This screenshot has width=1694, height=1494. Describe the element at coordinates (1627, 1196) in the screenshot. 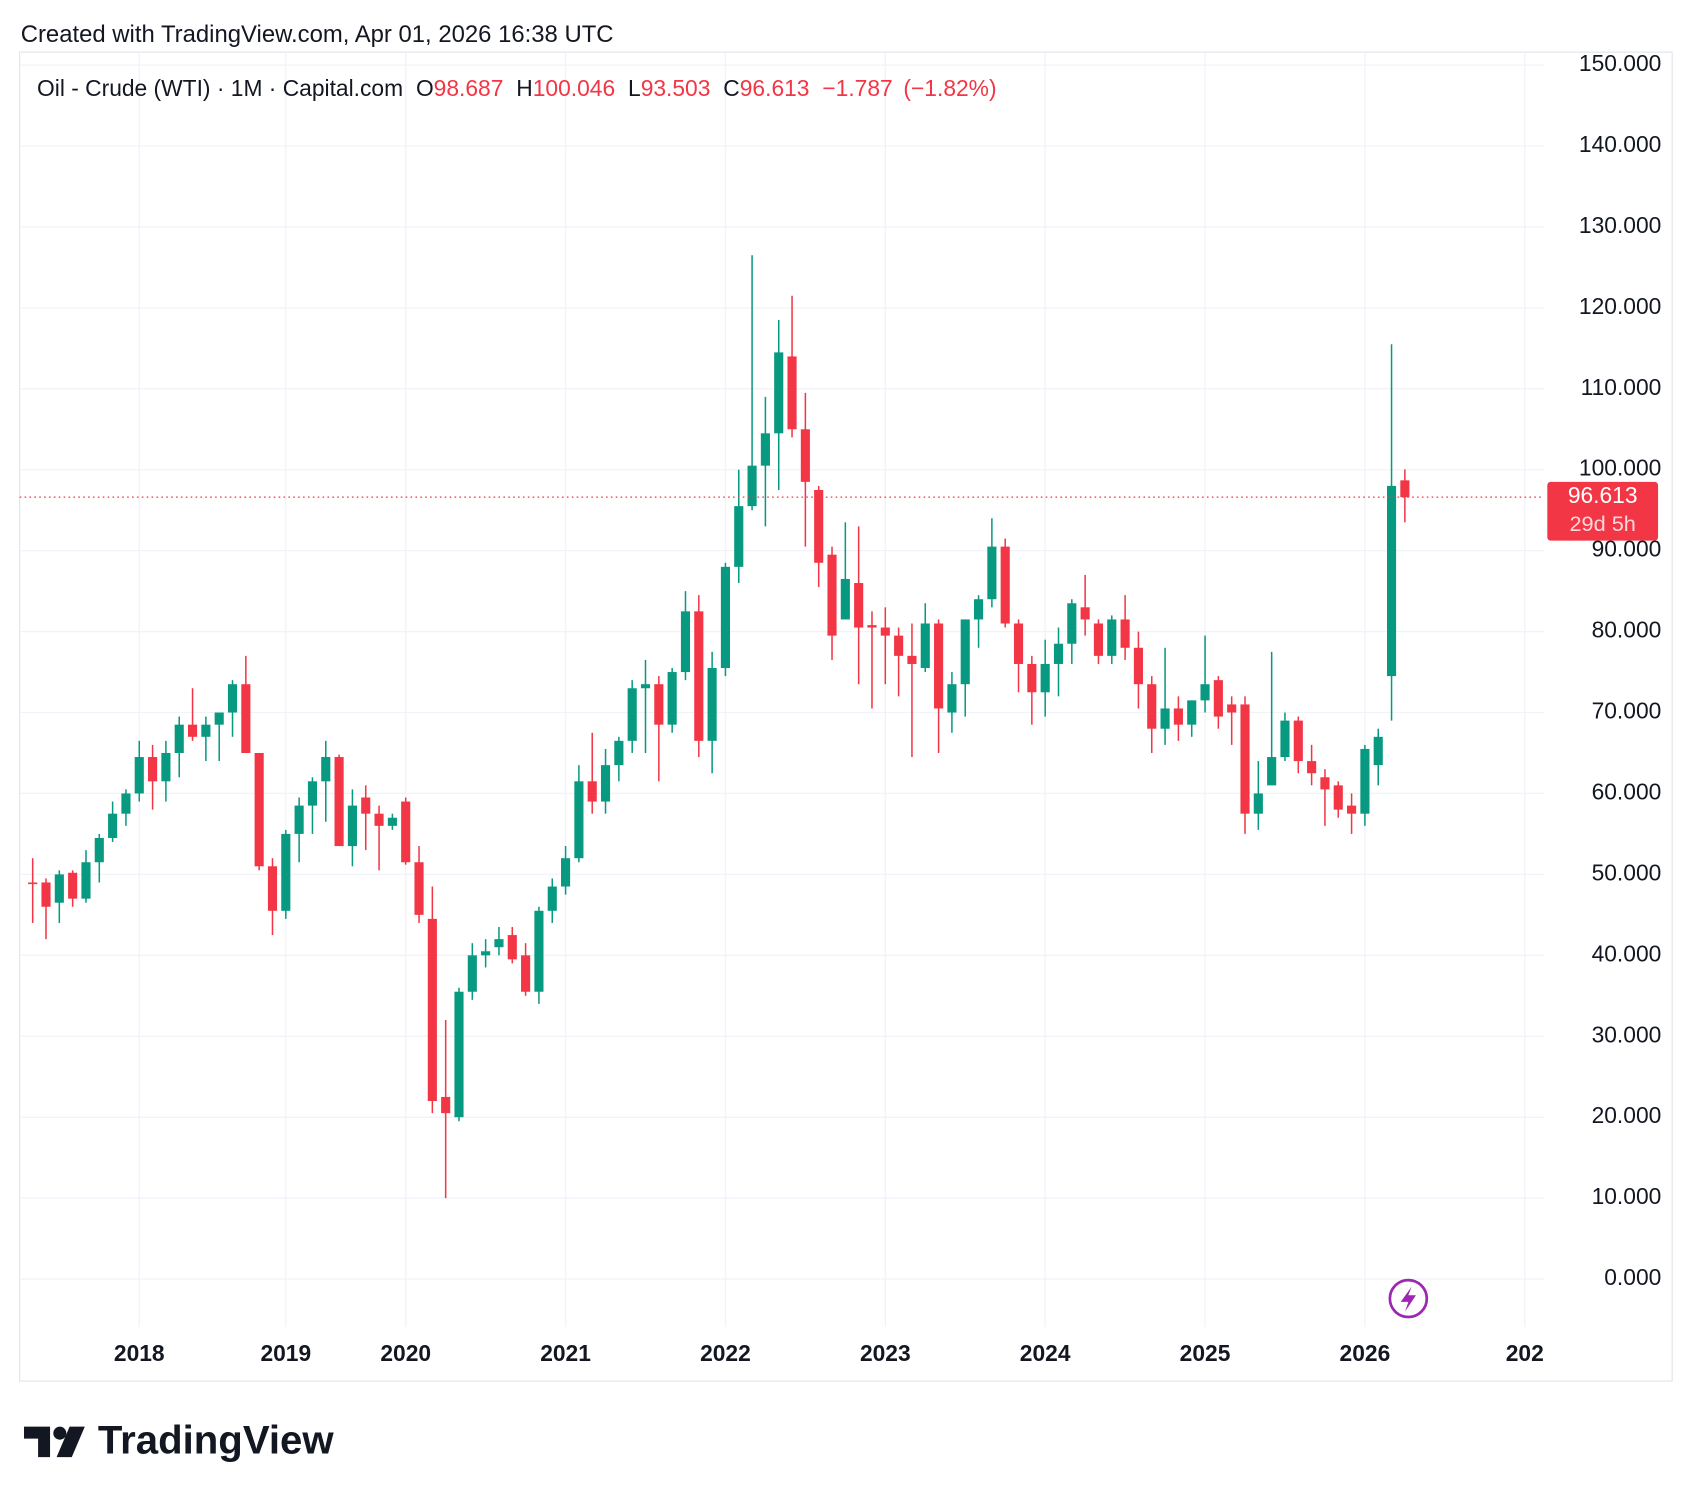

I see `y-tick-label: 10.000` at that location.